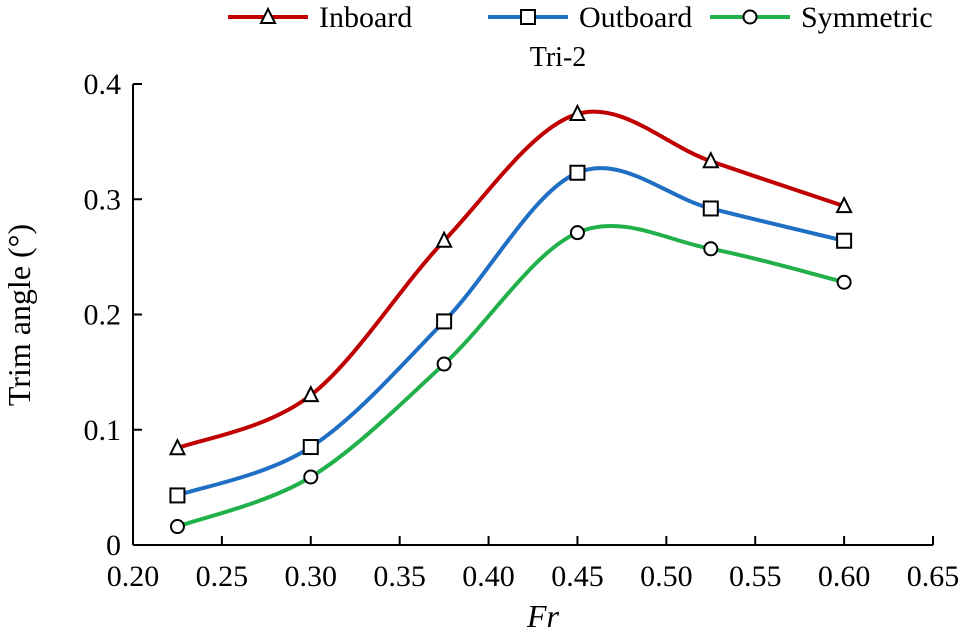 The image size is (968, 636). I want to click on legend: Inboard Outboard Symmetric, so click(580, 17).